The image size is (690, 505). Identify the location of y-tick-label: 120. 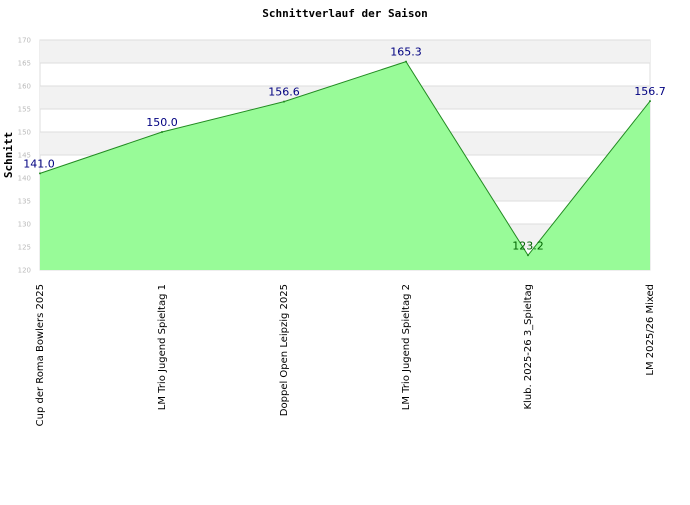
(24, 271).